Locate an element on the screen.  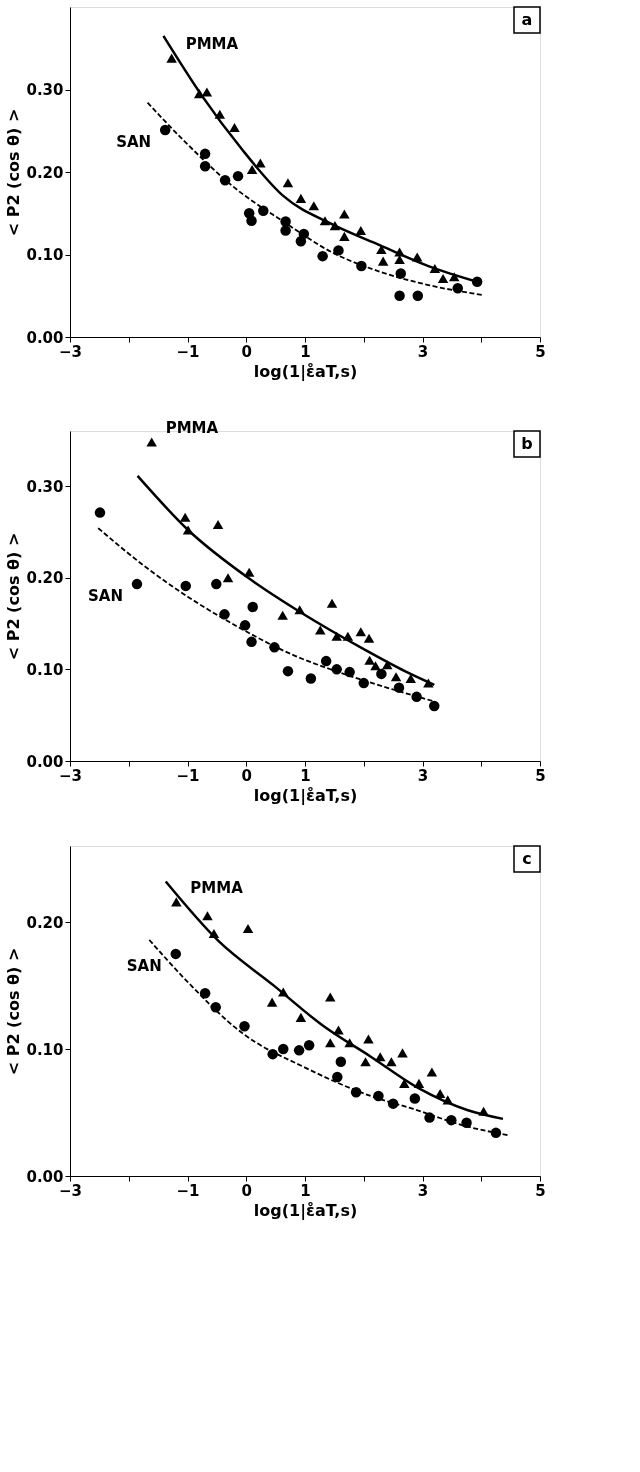
y-tick-label: 0.30 is located at coordinates (45, 90).